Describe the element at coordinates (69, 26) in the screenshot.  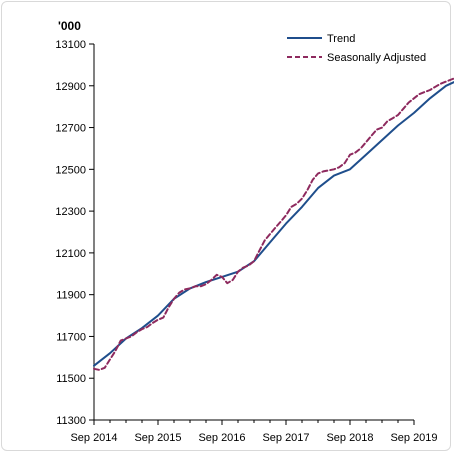
I see `y-unit-label: '000` at that location.